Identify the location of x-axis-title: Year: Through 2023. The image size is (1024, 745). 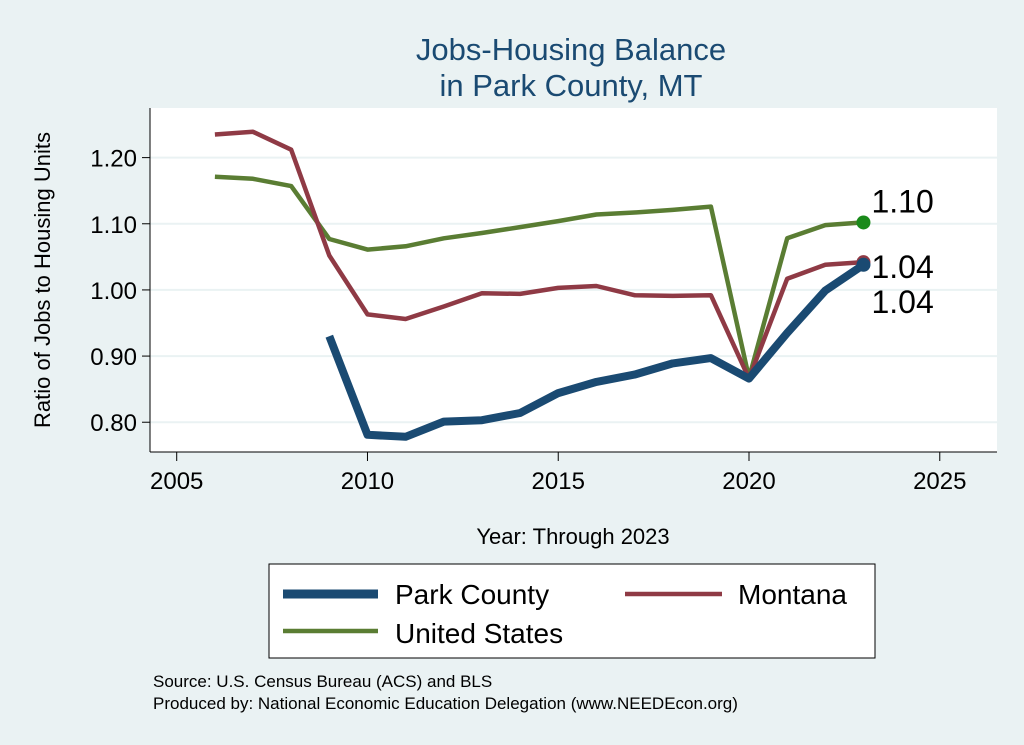
(572, 536).